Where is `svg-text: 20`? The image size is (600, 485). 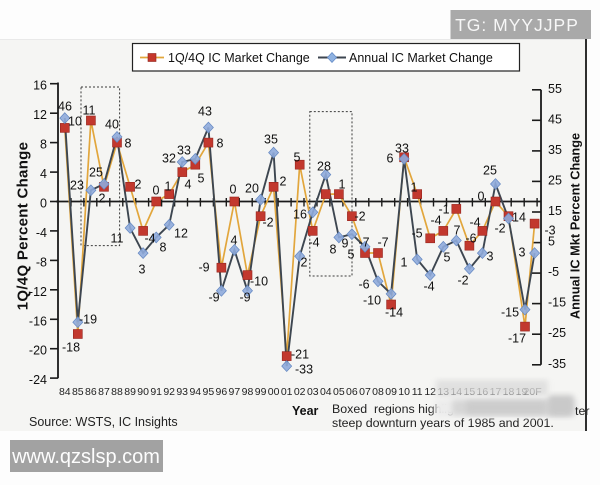 svg-text: 20 is located at coordinates (252, 189).